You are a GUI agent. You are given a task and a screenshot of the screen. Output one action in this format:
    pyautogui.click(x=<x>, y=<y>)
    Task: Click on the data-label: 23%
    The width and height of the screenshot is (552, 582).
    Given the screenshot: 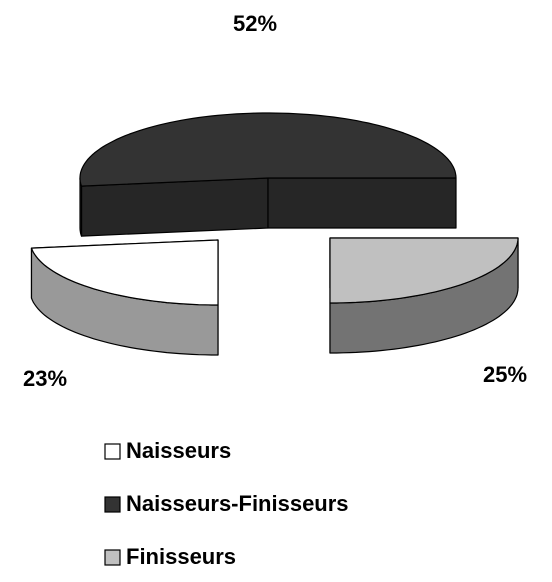 What is the action you would take?
    pyautogui.click(x=45, y=378)
    